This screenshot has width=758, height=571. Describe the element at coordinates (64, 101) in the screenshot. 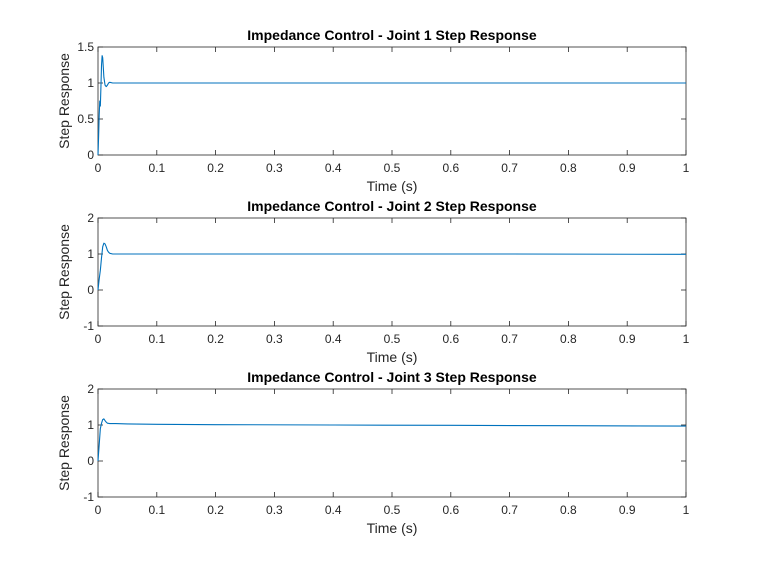

I see `joint-1-y-axis-label: Step Response` at that location.